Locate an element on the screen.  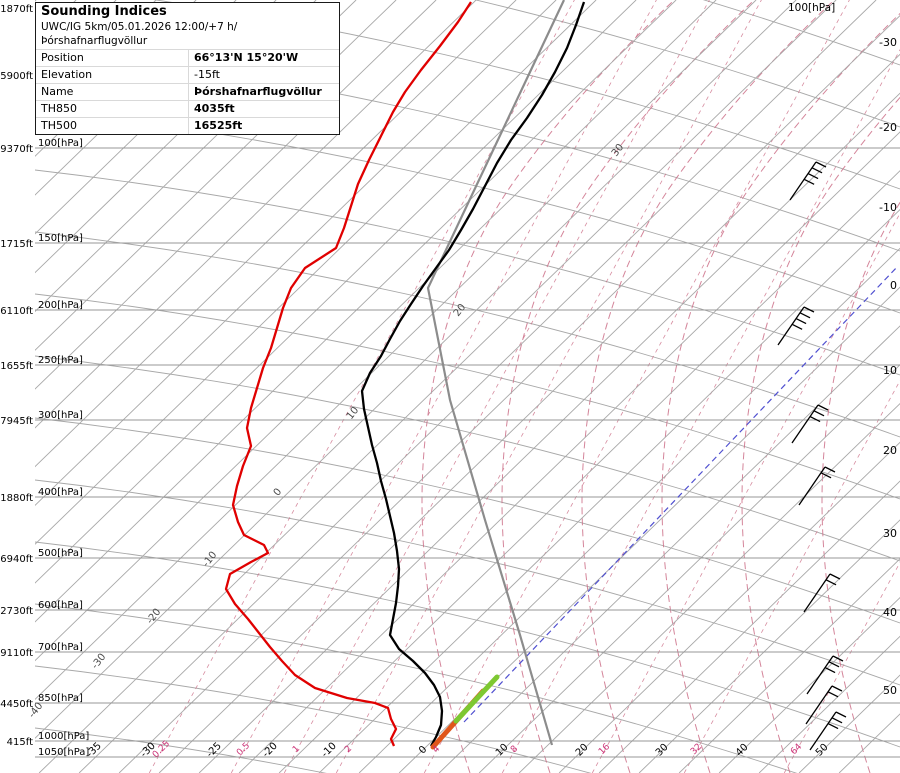
altitude-ft-label: 36110ft is located at coordinates (16, 311).